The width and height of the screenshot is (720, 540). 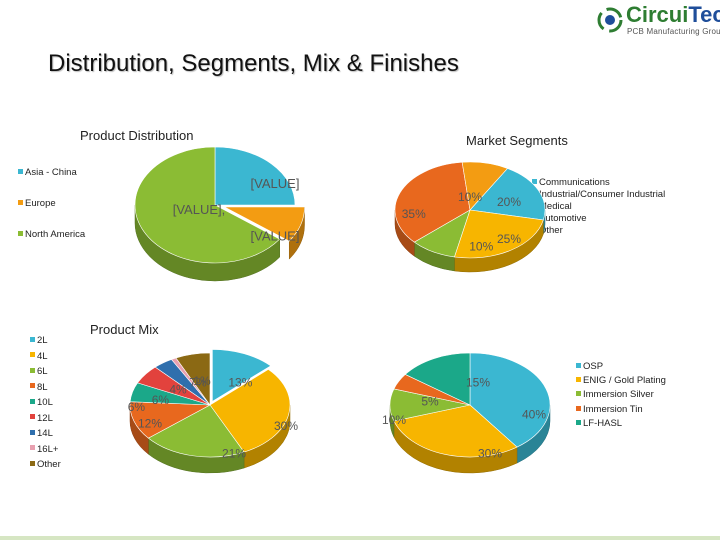 What do you see at coordinates (414, 214) in the screenshot?
I see `market-segments-data-label: 35%` at bounding box center [414, 214].